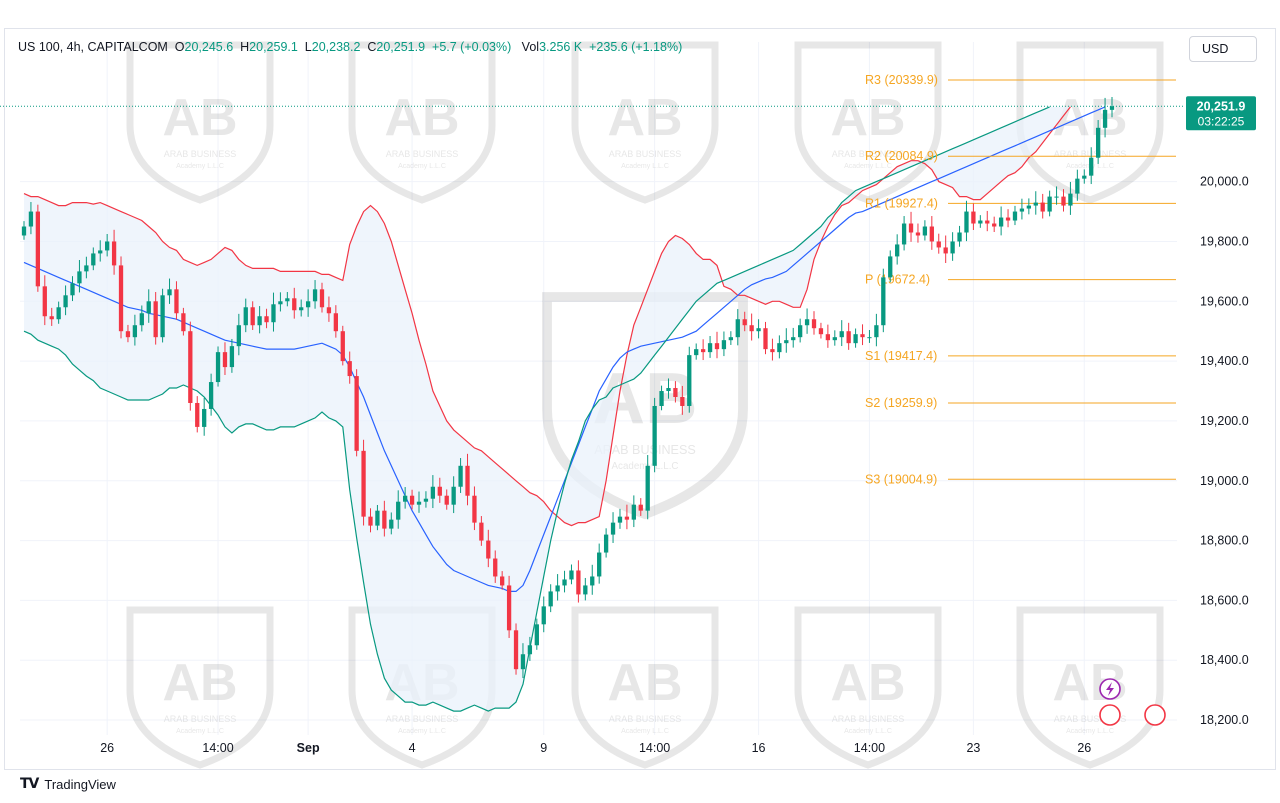  What do you see at coordinates (80, 784) in the screenshot?
I see `tradingview-brand: TradingView` at bounding box center [80, 784].